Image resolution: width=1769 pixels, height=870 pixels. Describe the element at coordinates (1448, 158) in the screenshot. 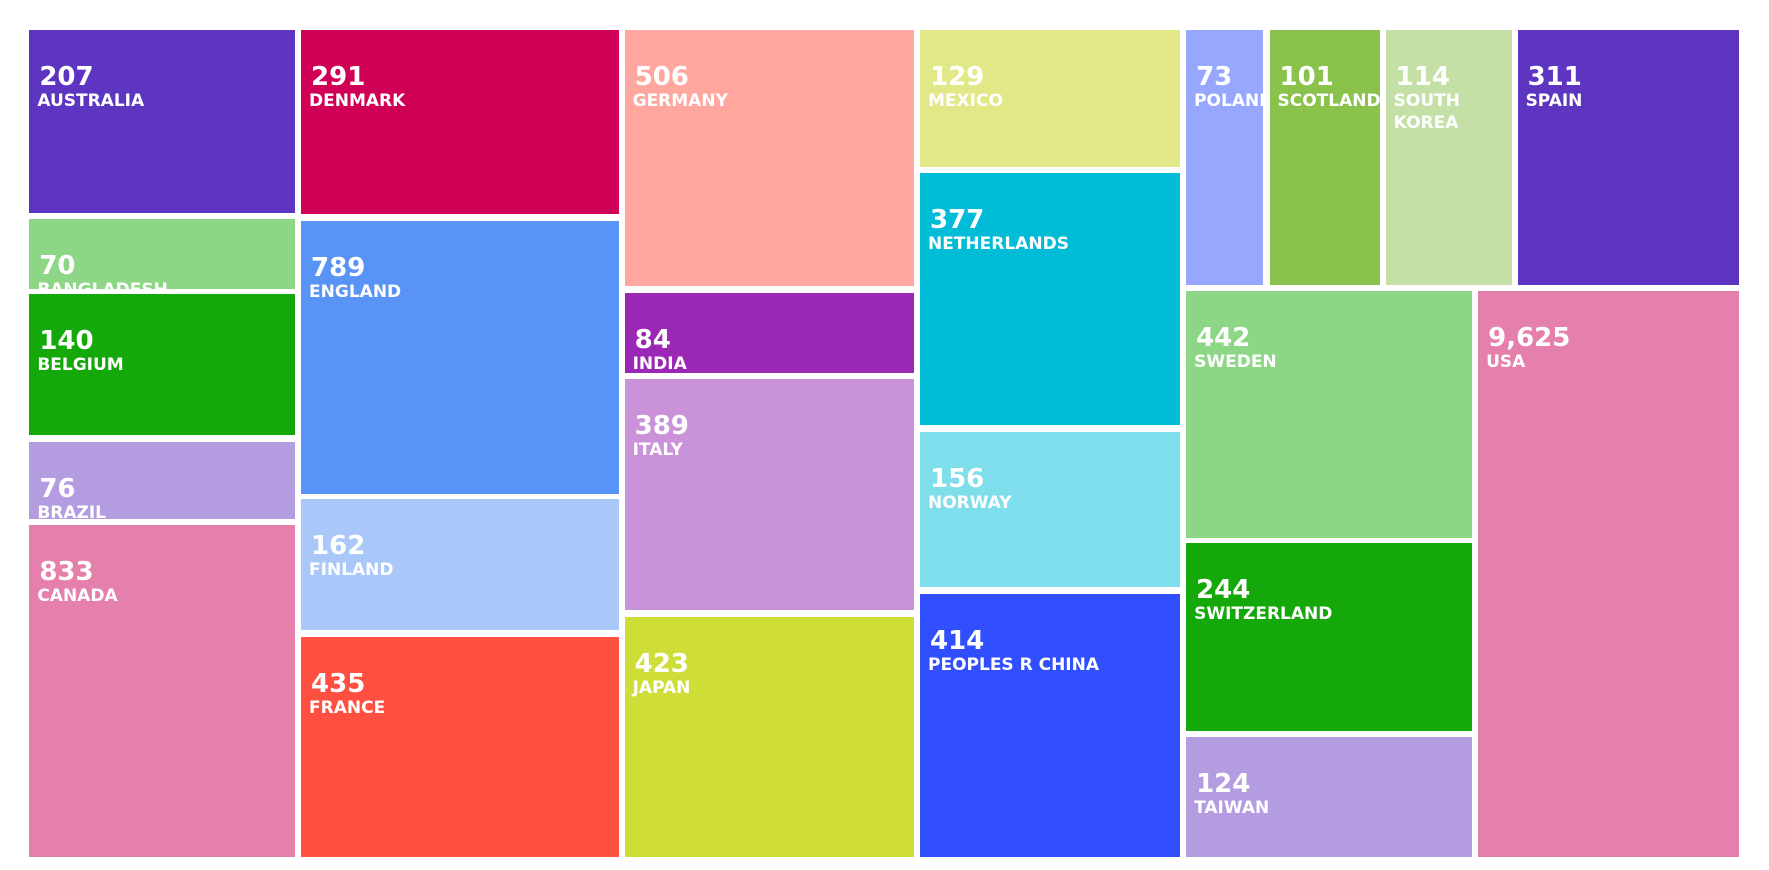

I see `treemap-cell: 114 SOUTH KOREA` at that location.